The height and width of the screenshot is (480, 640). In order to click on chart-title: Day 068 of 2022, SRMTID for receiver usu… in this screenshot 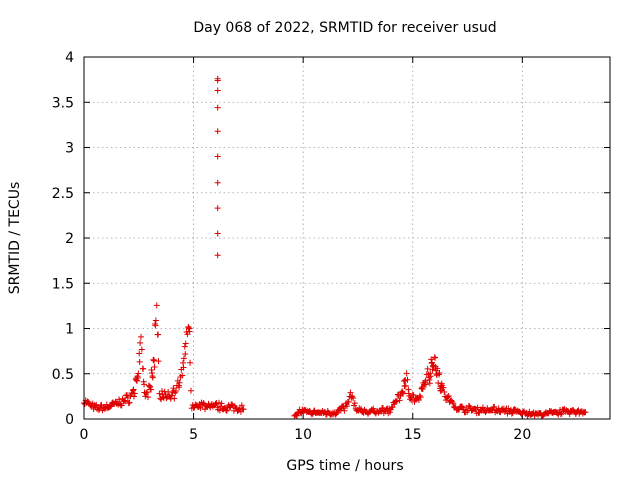, I will do `click(344, 28)`.